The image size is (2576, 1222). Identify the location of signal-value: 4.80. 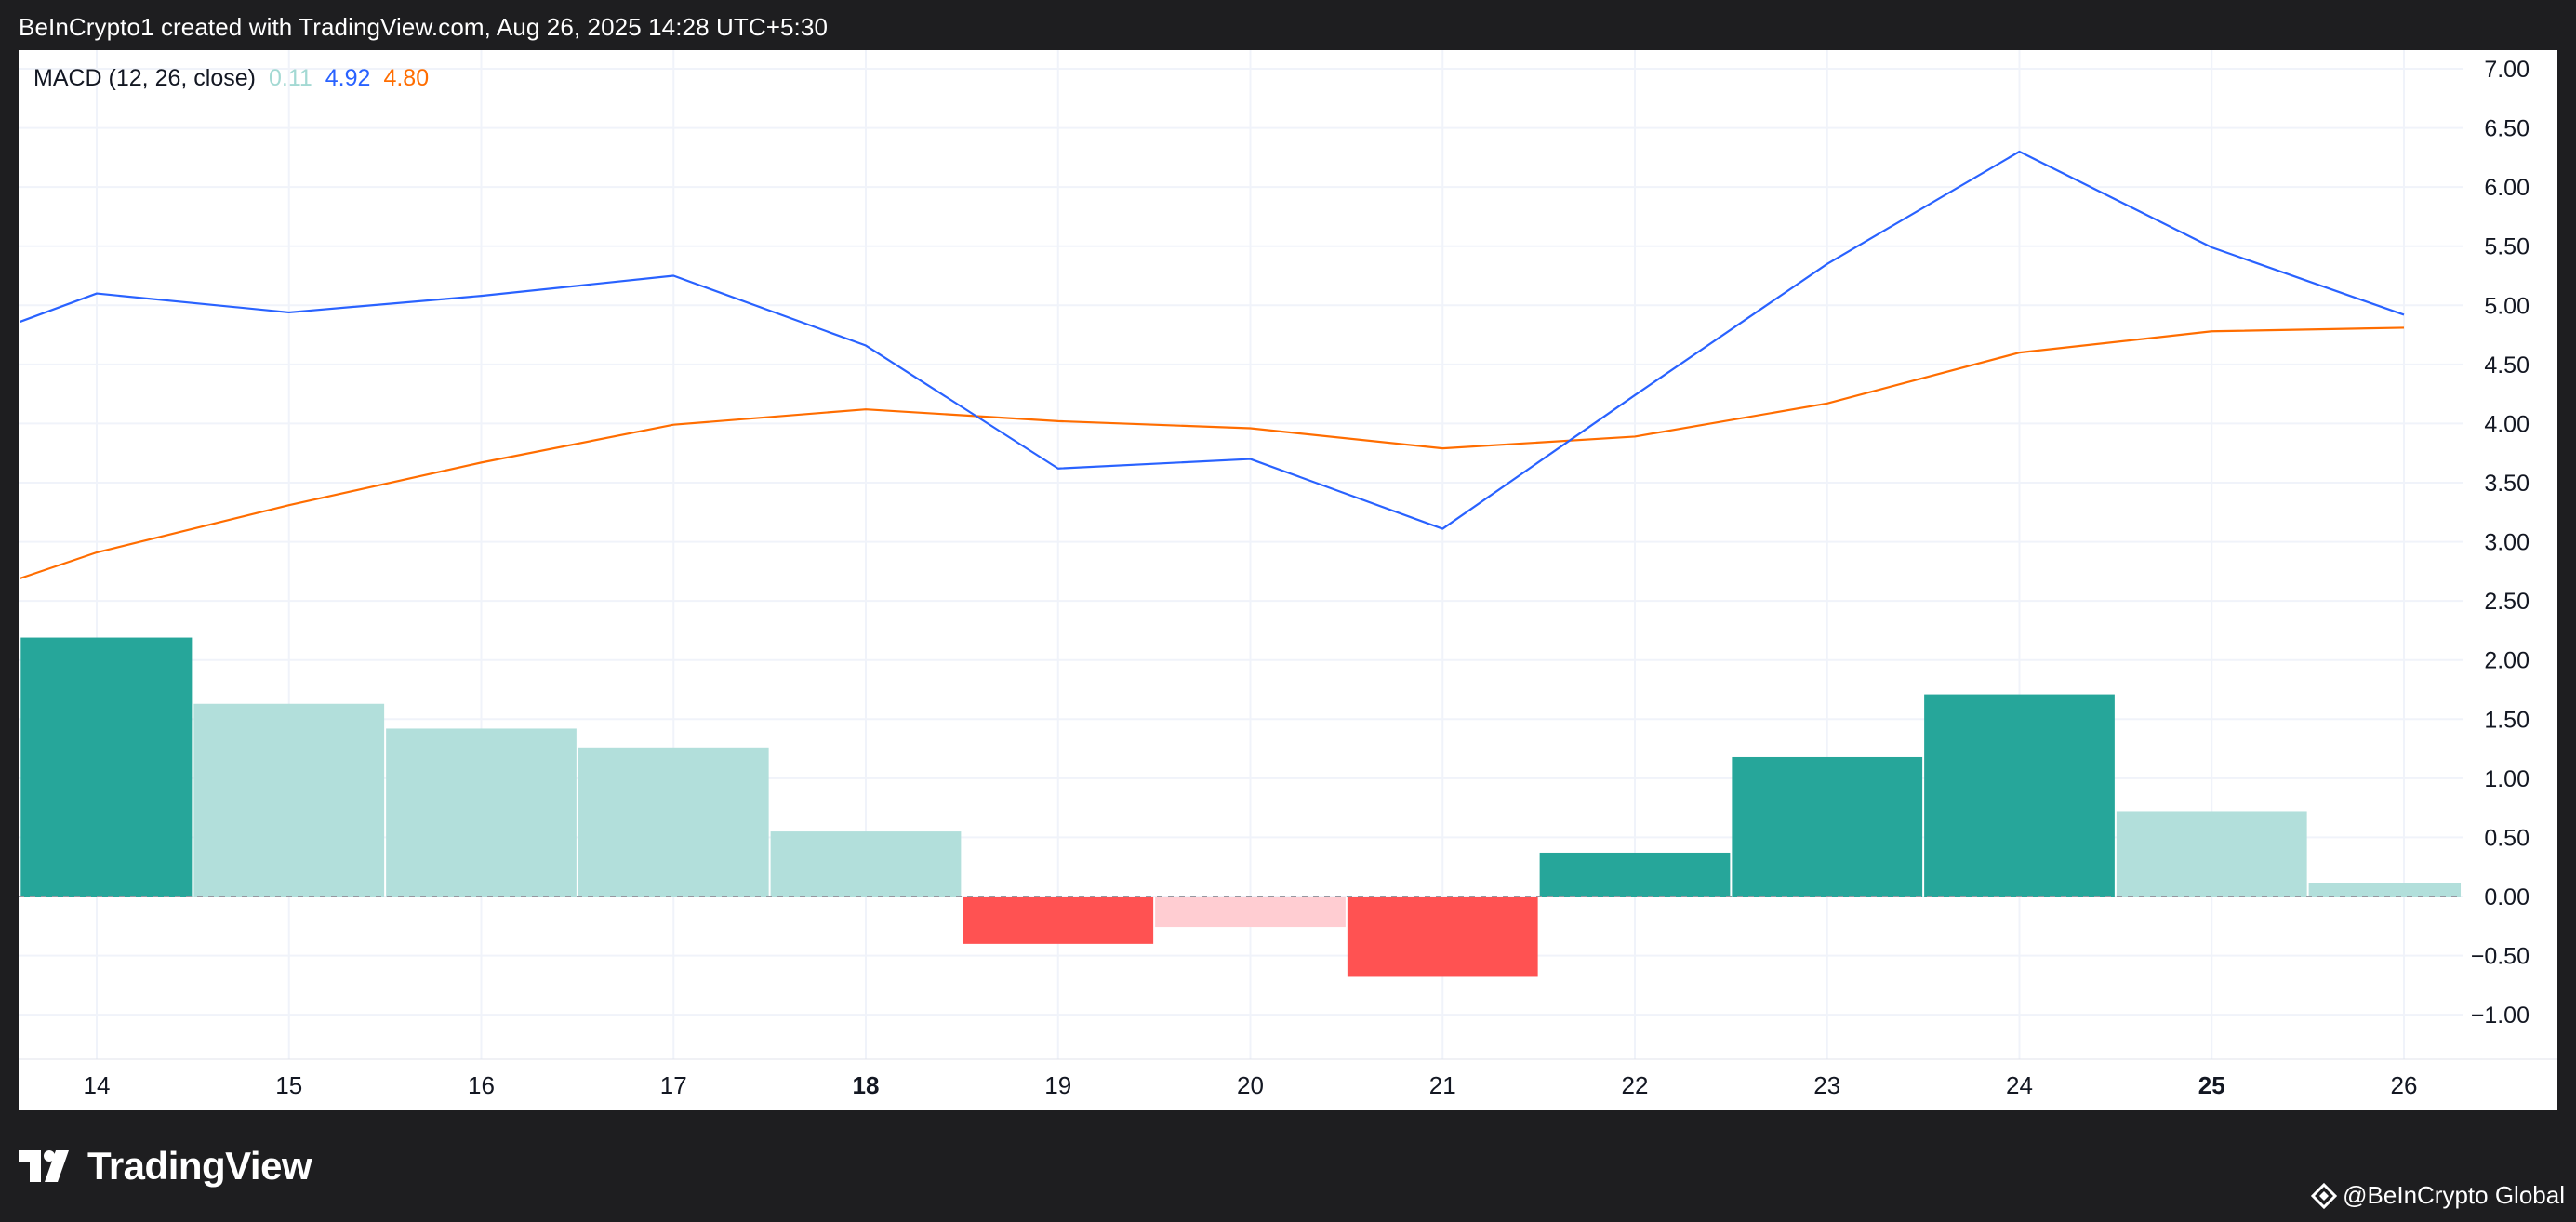
(406, 78).